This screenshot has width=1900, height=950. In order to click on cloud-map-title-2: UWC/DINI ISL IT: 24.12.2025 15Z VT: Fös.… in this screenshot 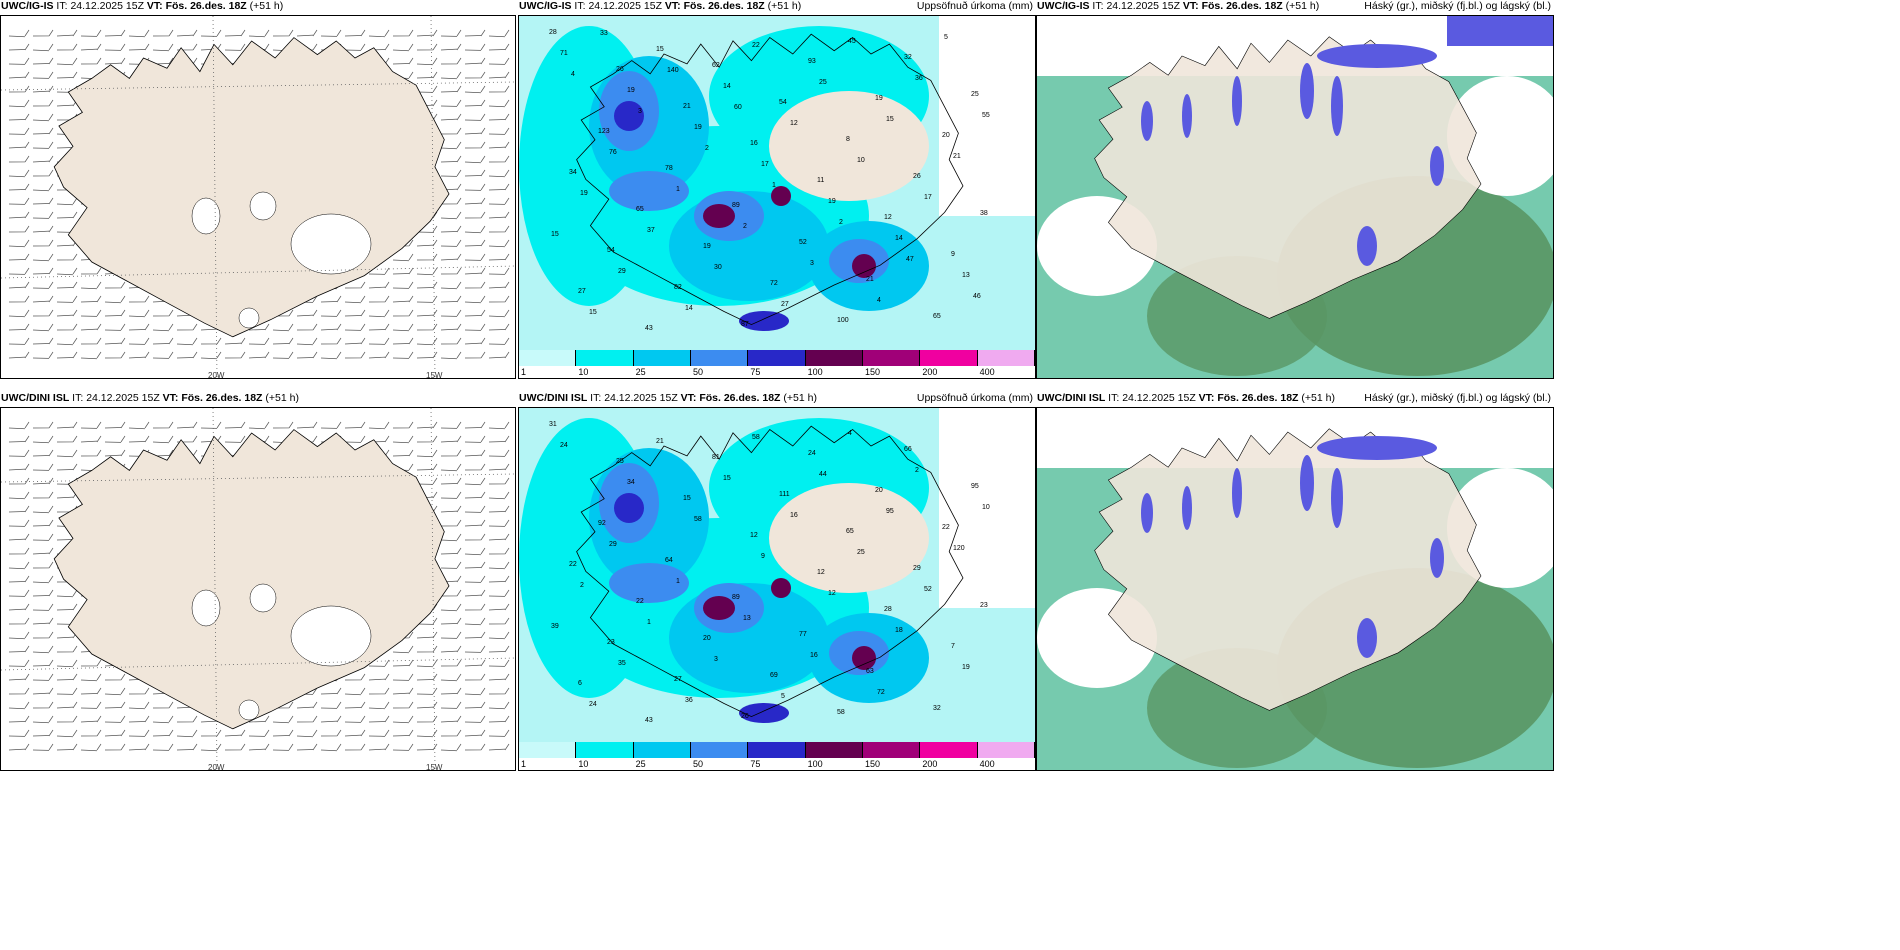, I will do `click(1186, 398)`.